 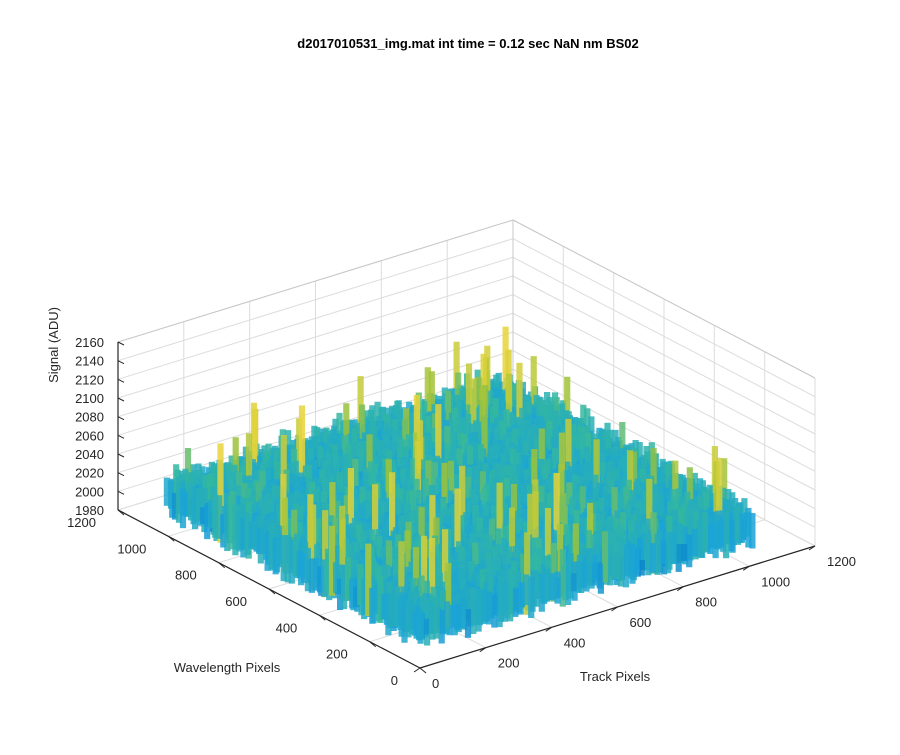 What do you see at coordinates (89, 510) in the screenshot?
I see `z-tick-label: 1980` at bounding box center [89, 510].